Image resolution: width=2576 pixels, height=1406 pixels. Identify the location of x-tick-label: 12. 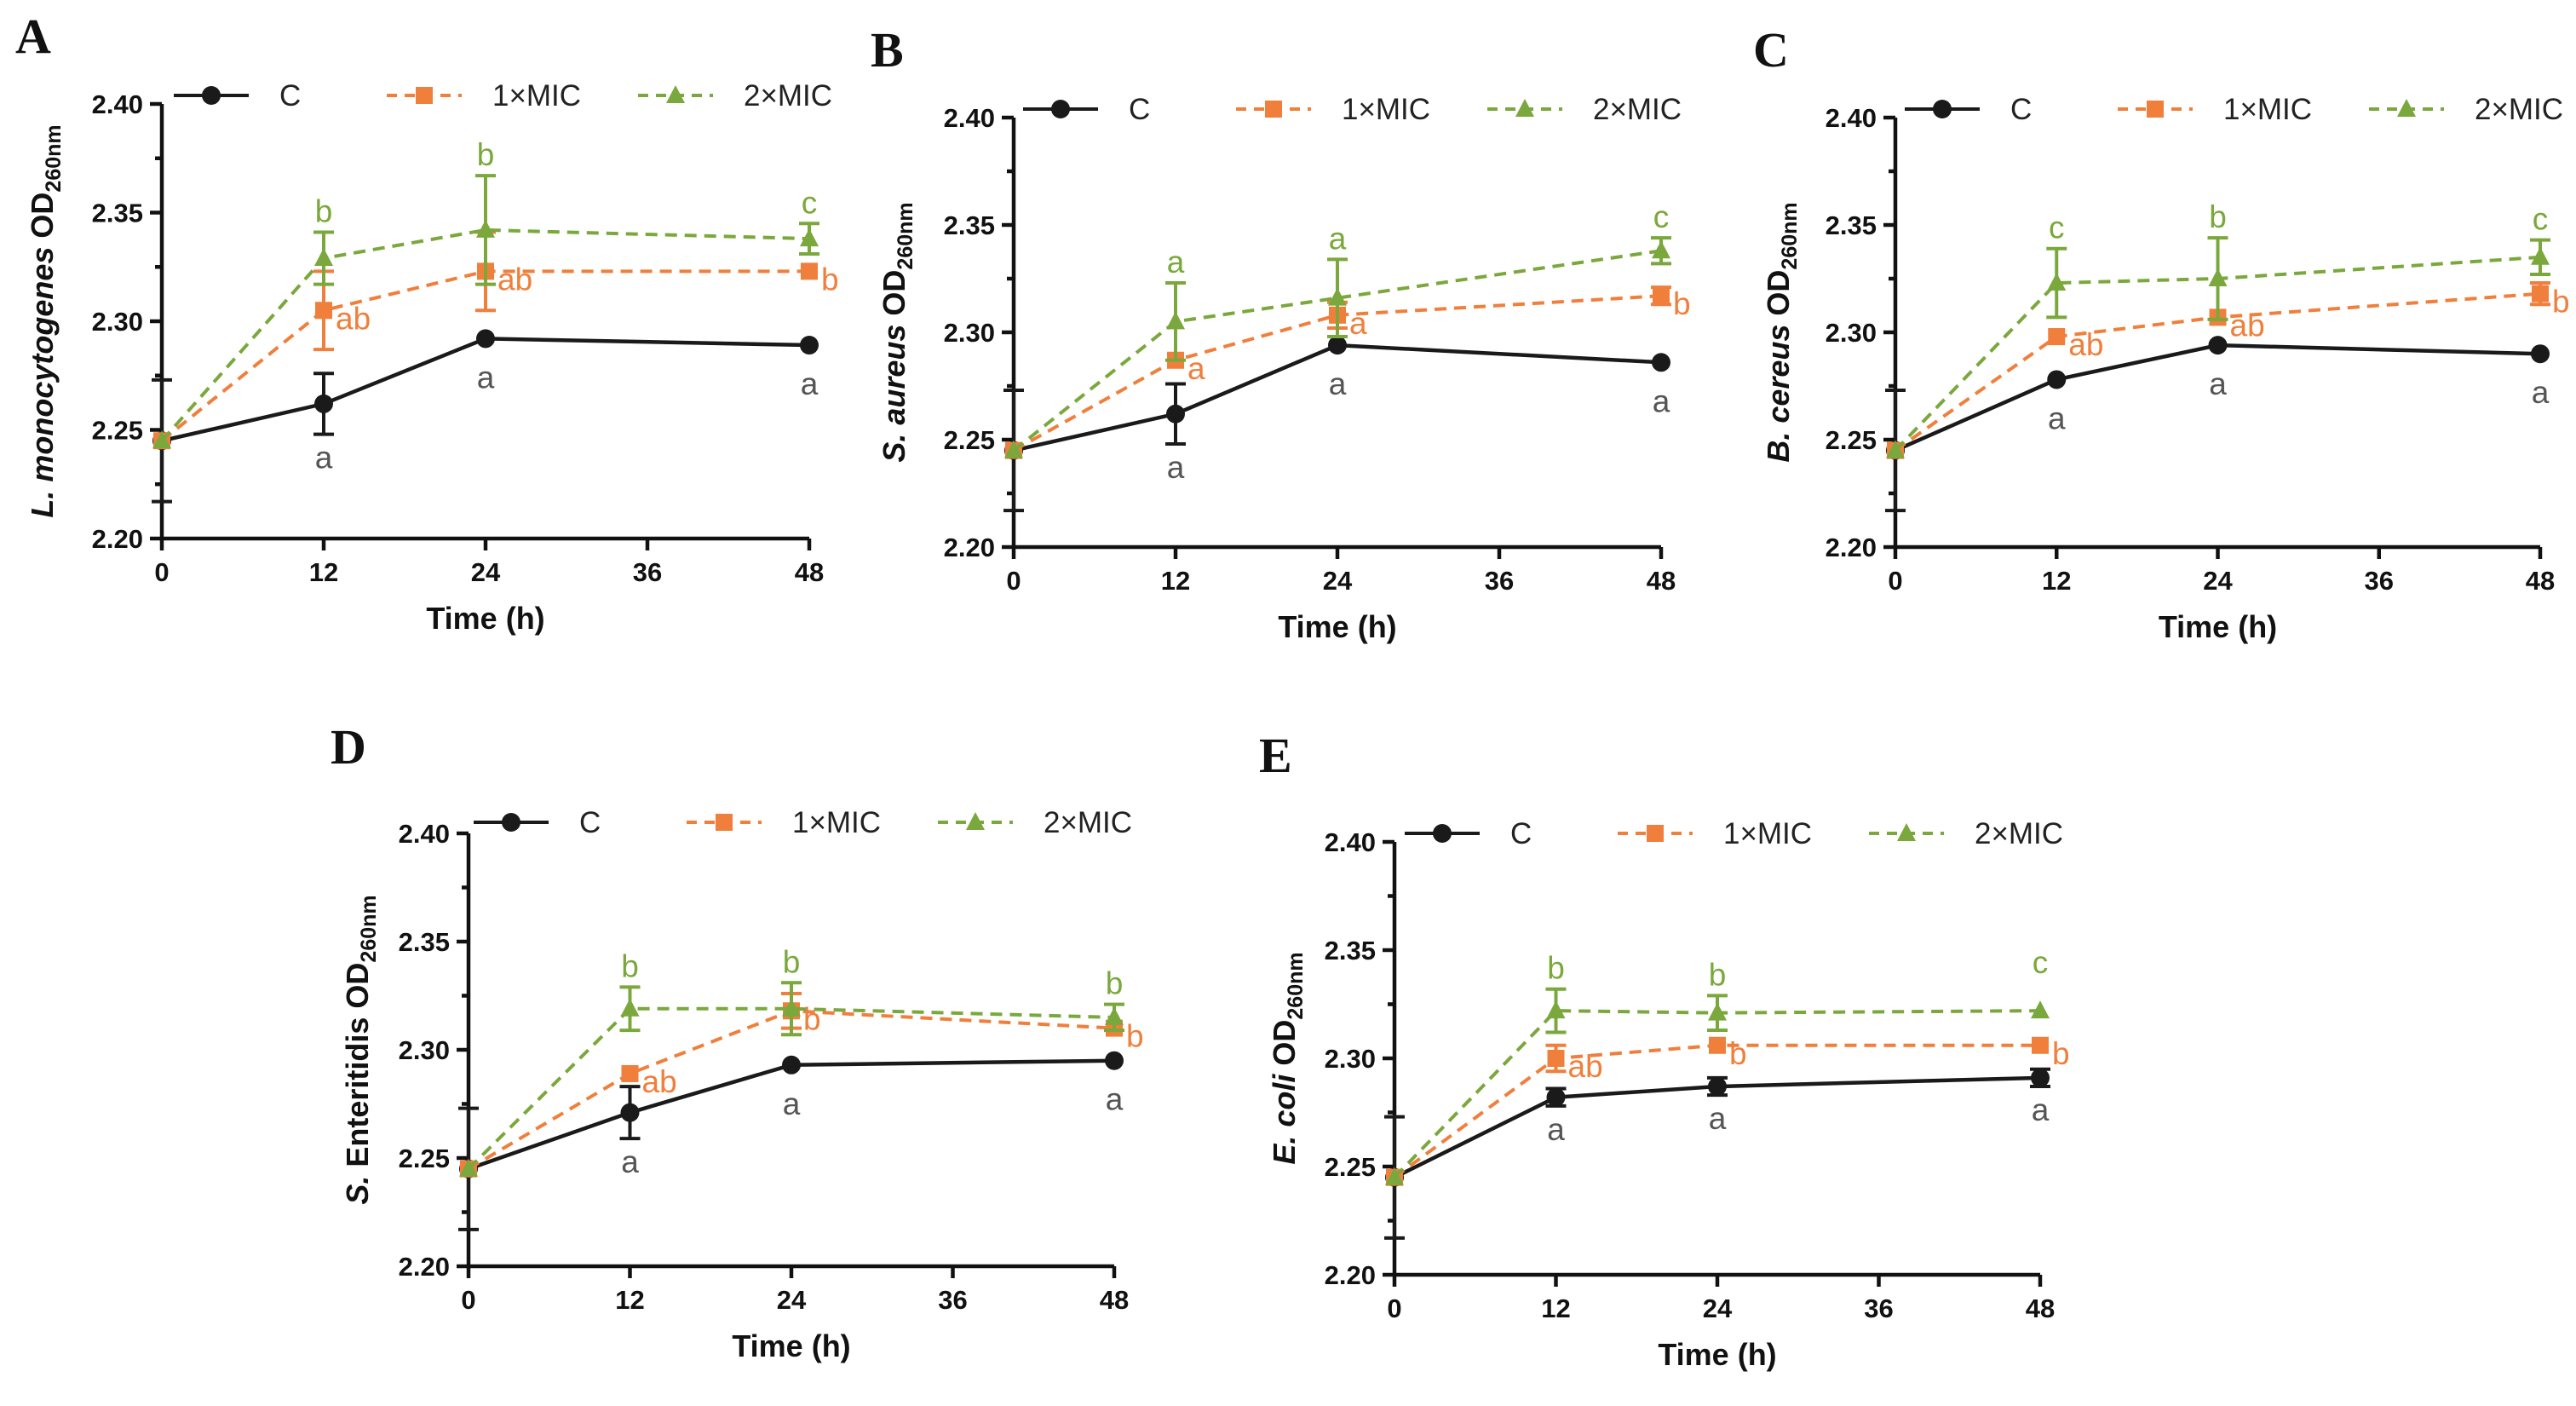
(1175, 581).